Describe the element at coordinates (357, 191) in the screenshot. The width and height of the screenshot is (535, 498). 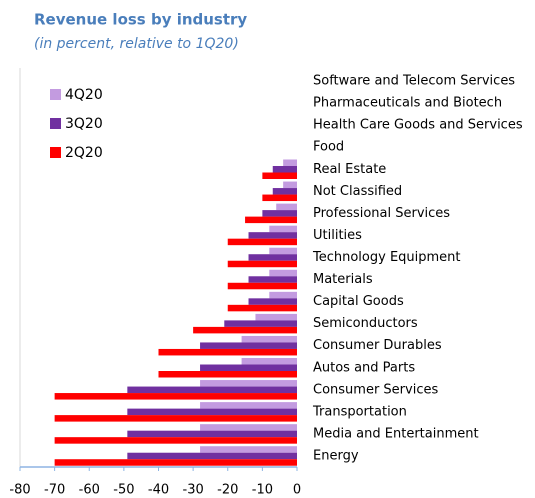
I see `y-tick-label: Not Classified` at that location.